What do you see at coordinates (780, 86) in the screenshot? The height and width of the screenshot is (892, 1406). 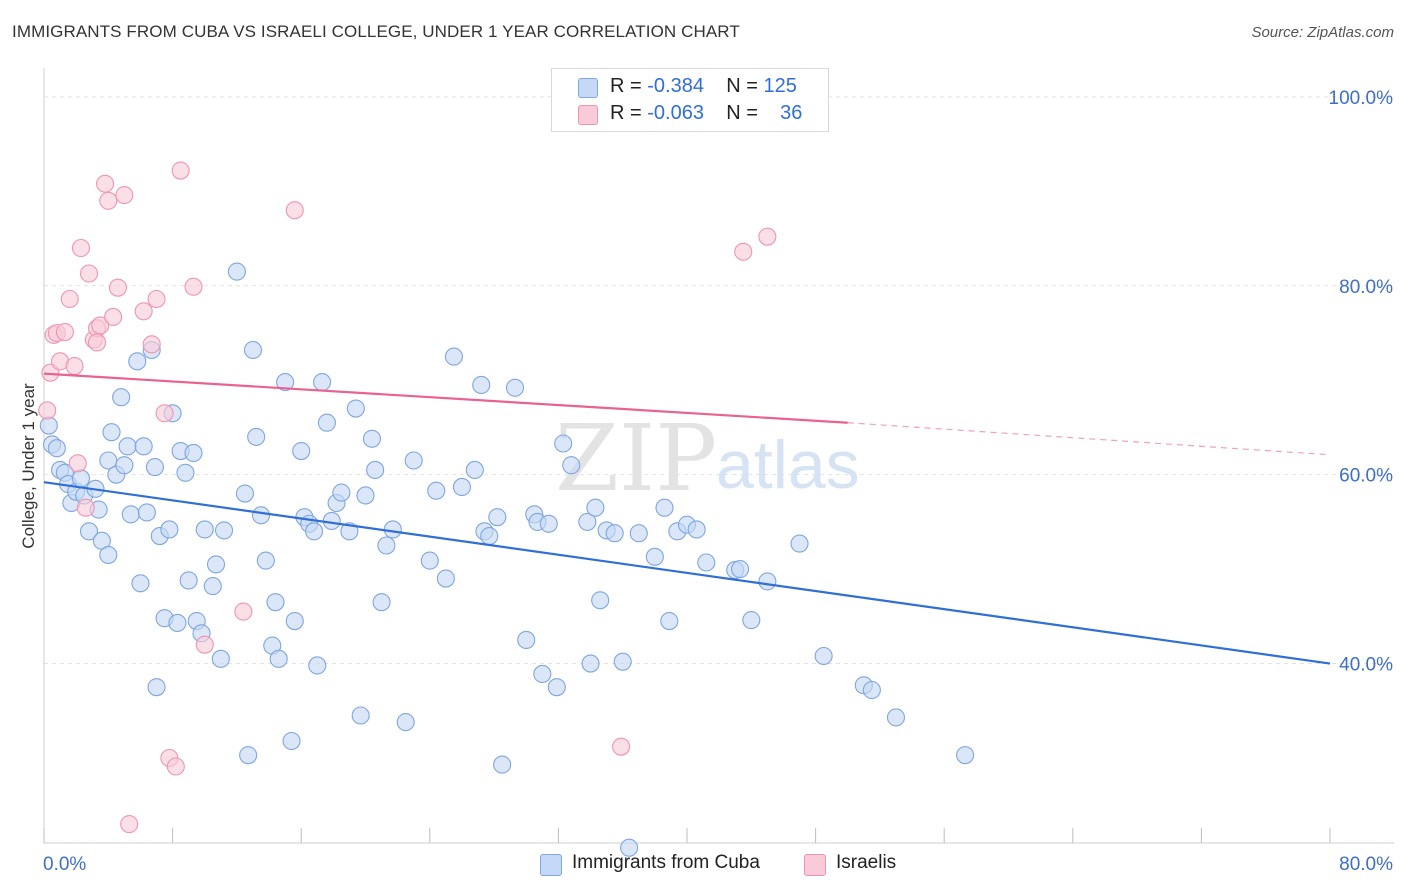 I see `n-value: 125` at bounding box center [780, 86].